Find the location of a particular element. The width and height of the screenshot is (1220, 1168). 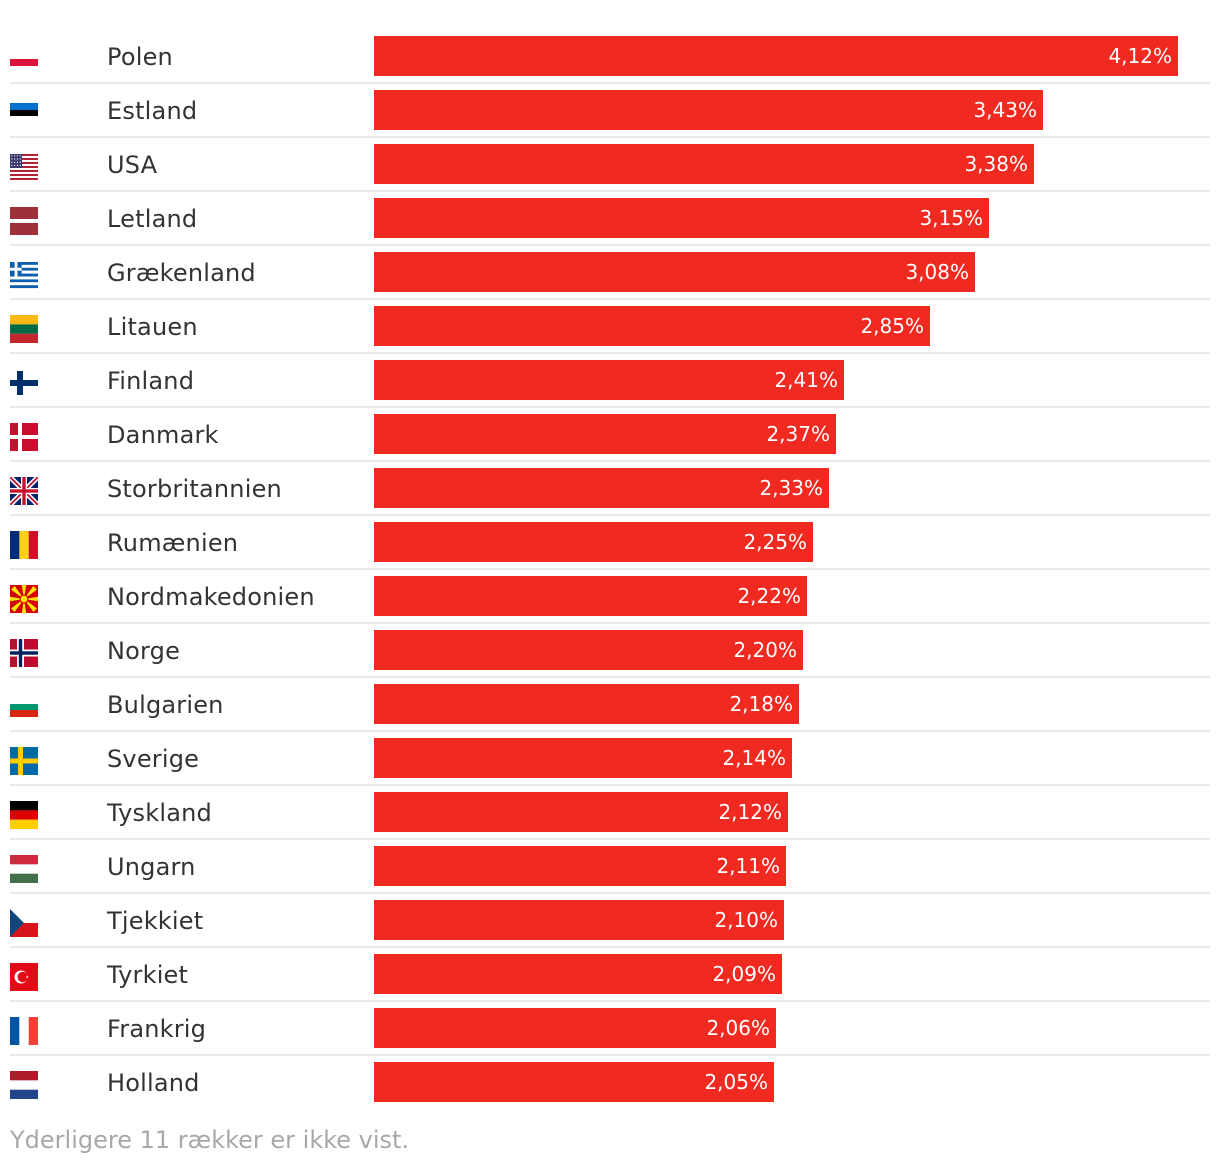

flag-greece-icon is located at coordinates (24, 275).